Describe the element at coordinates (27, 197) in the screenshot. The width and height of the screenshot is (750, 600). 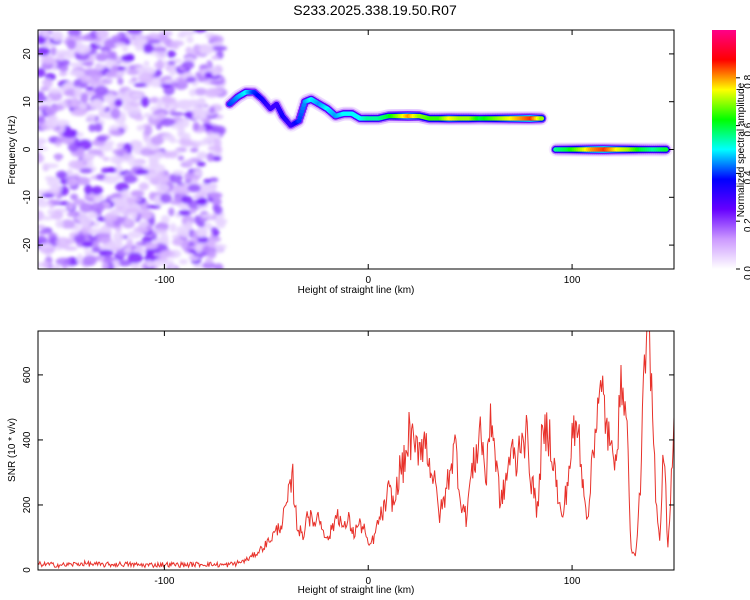
I see `spectrogram-y-tick-label: -10` at that location.